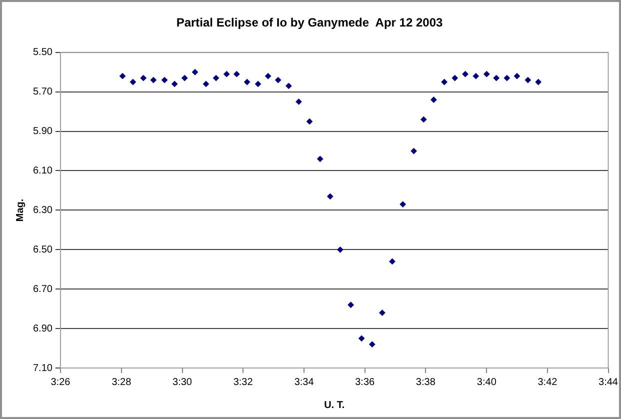  What do you see at coordinates (426, 382) in the screenshot?
I see `x-tick-label: 3:38` at bounding box center [426, 382].